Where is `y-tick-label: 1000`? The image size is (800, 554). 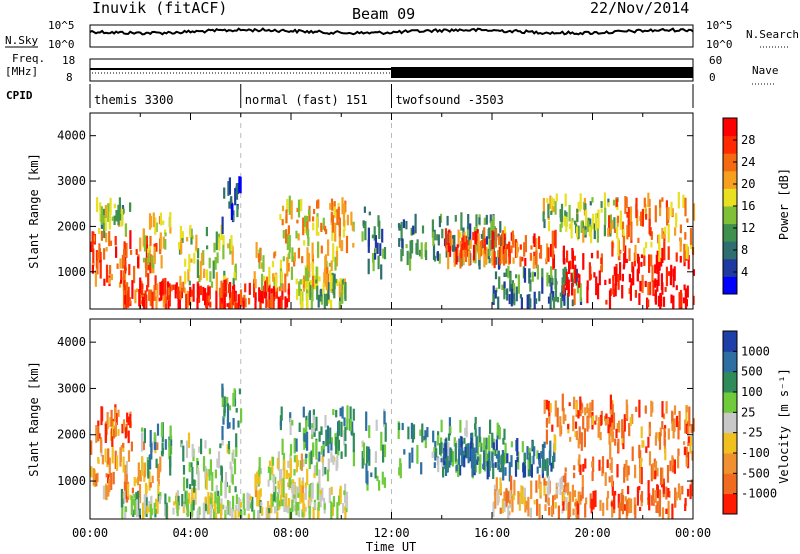
y-tick-label: 1000 is located at coordinates (71, 272).